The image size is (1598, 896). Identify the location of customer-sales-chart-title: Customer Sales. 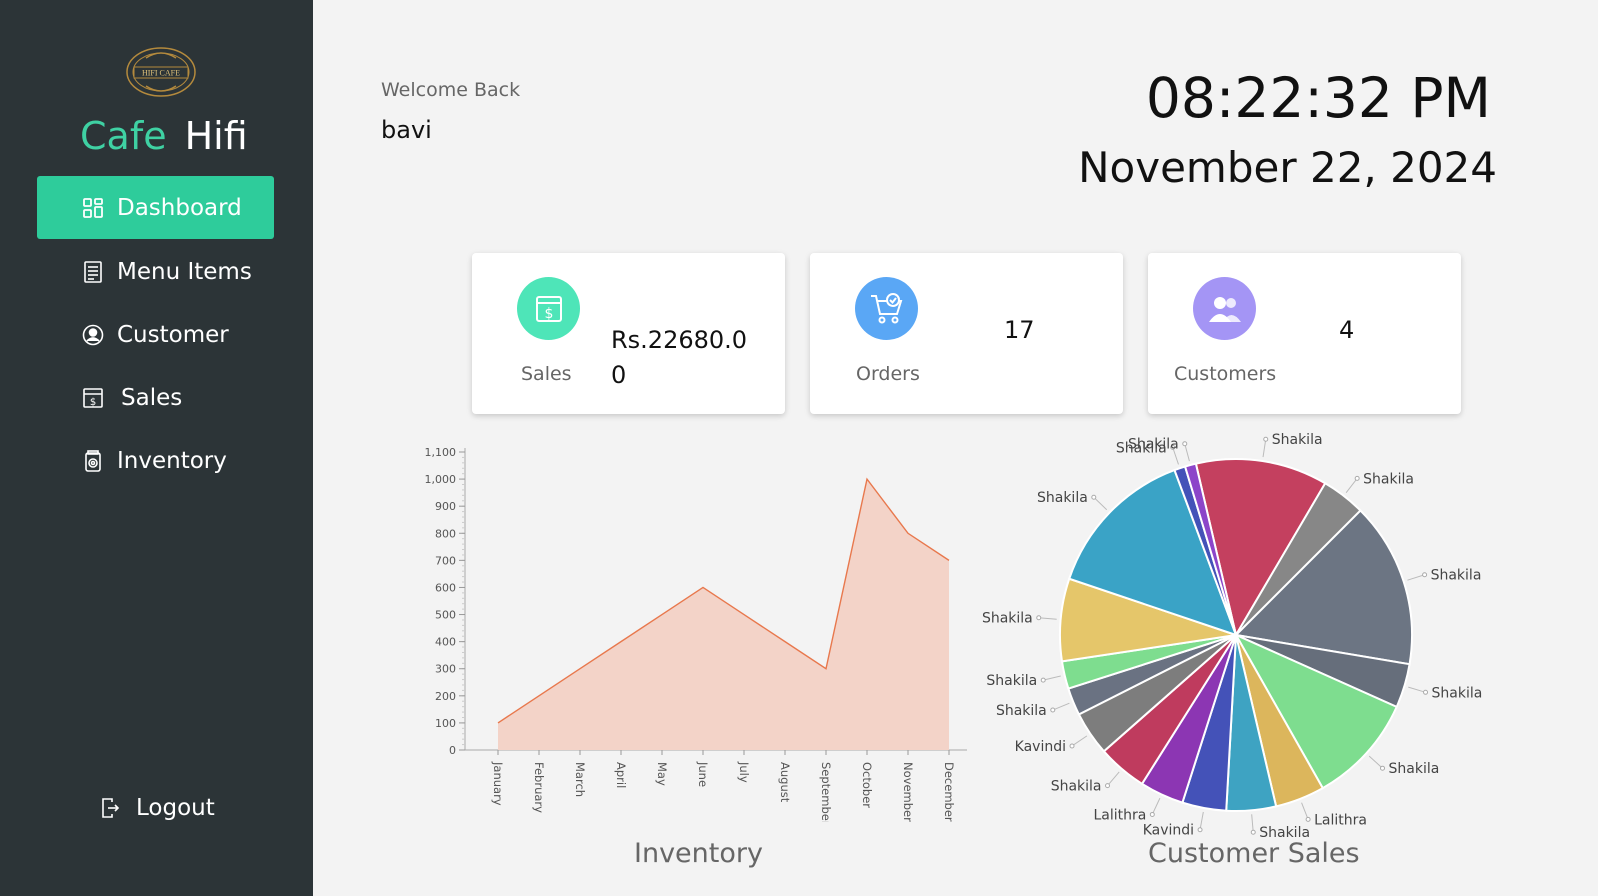
(1254, 853).